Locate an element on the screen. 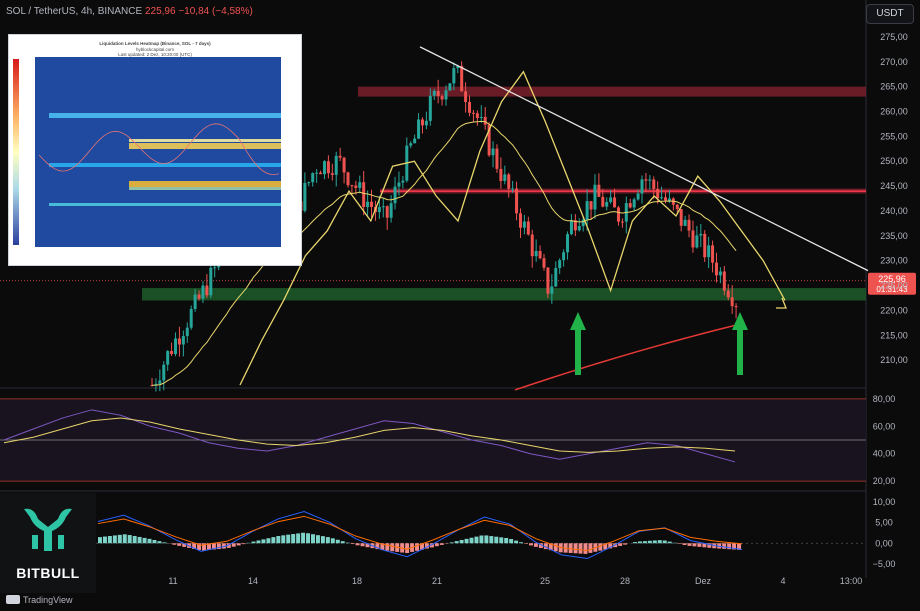  candle-countdown: 01:31:43 is located at coordinates (892, 289).